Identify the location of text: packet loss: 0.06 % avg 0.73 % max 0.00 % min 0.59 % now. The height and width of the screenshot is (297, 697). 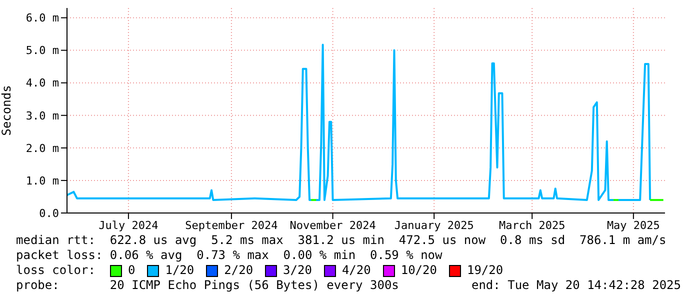
(230, 255).